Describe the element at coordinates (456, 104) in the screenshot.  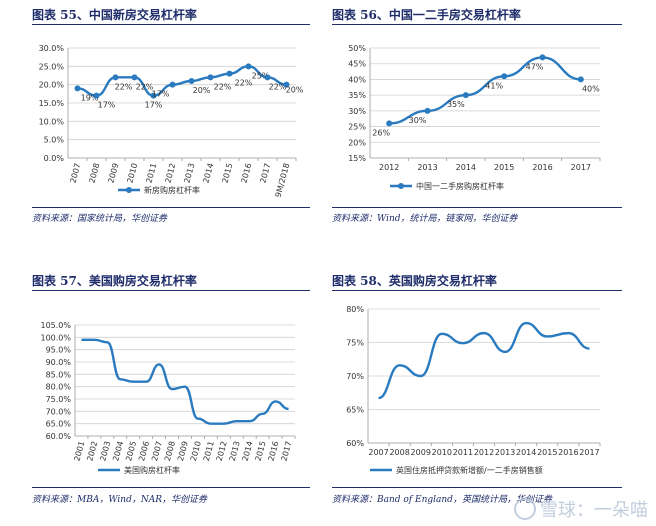
I see `data-label: 35%` at that location.